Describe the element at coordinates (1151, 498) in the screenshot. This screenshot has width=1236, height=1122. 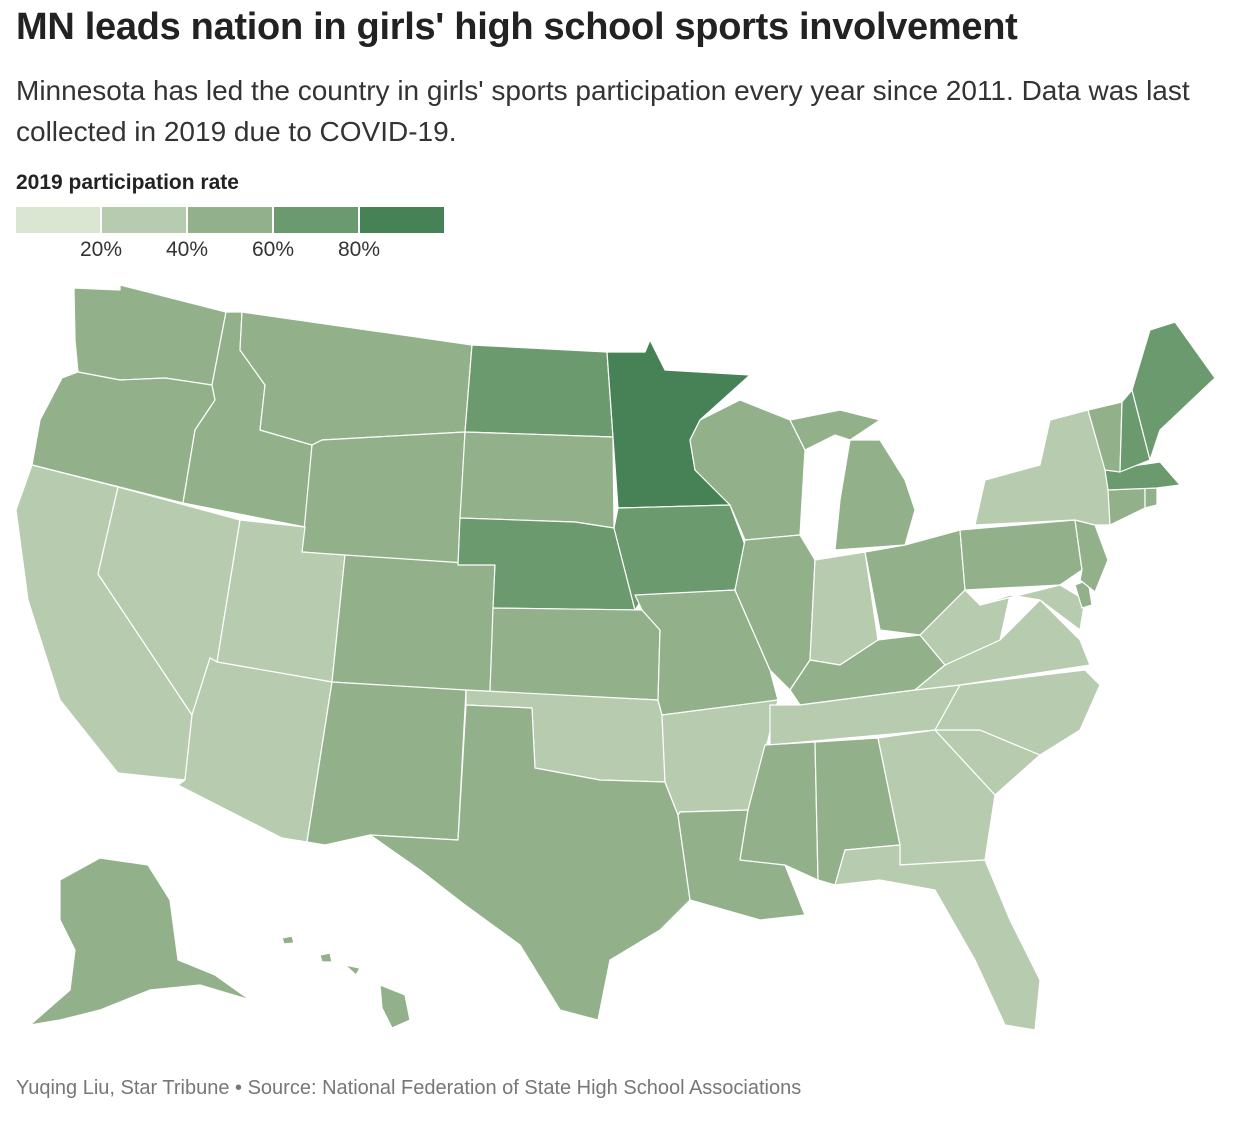
I see `state-rhode-island` at that location.